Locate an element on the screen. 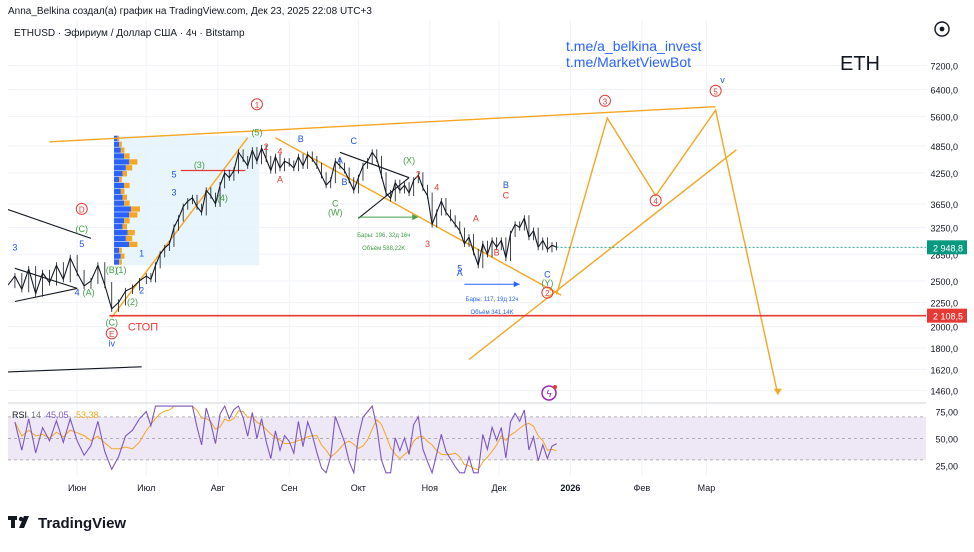  wave-label: (A) is located at coordinates (89, 292).